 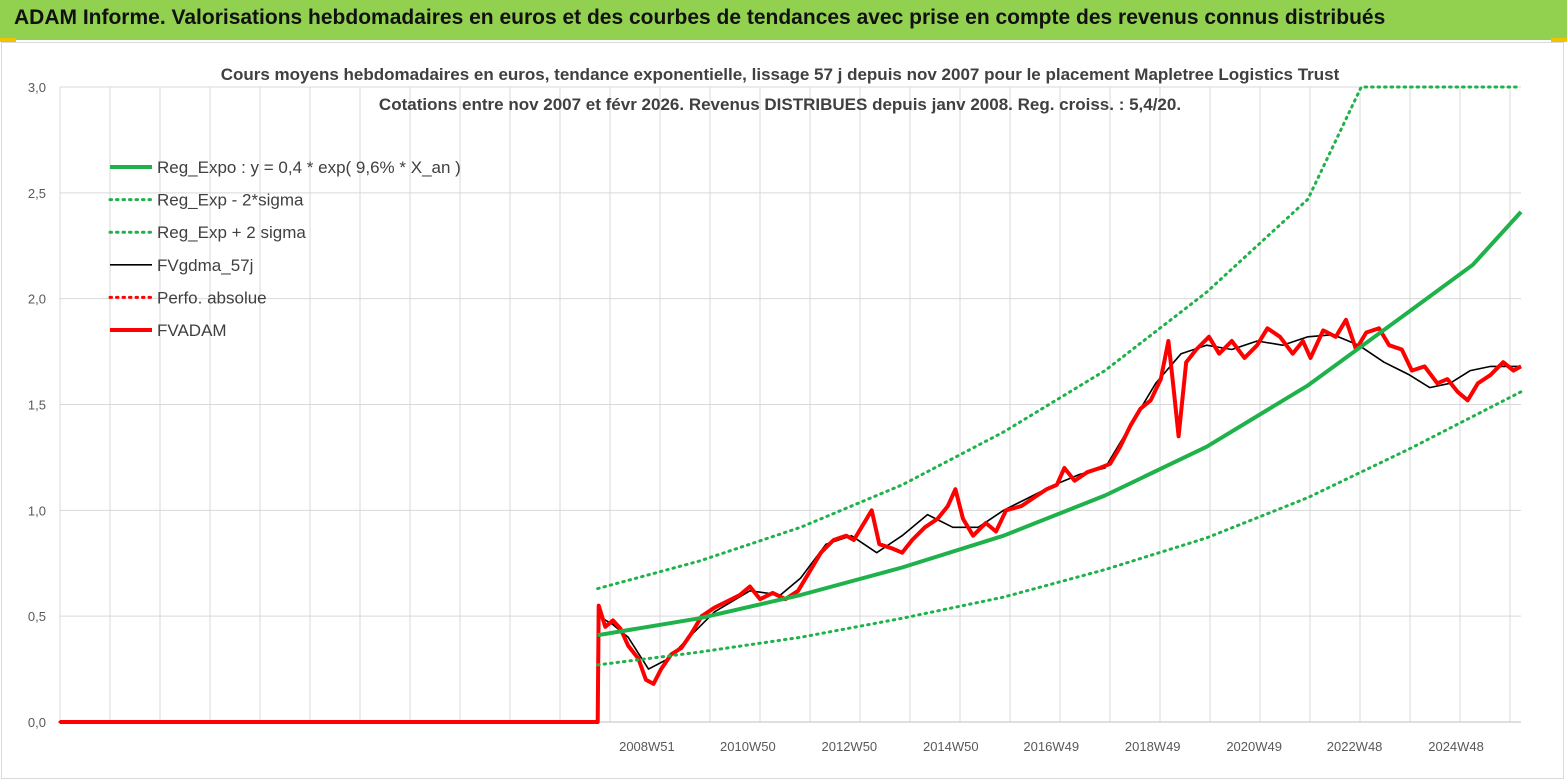 What do you see at coordinates (1559, 40) in the screenshot?
I see `accent-bar-right` at bounding box center [1559, 40].